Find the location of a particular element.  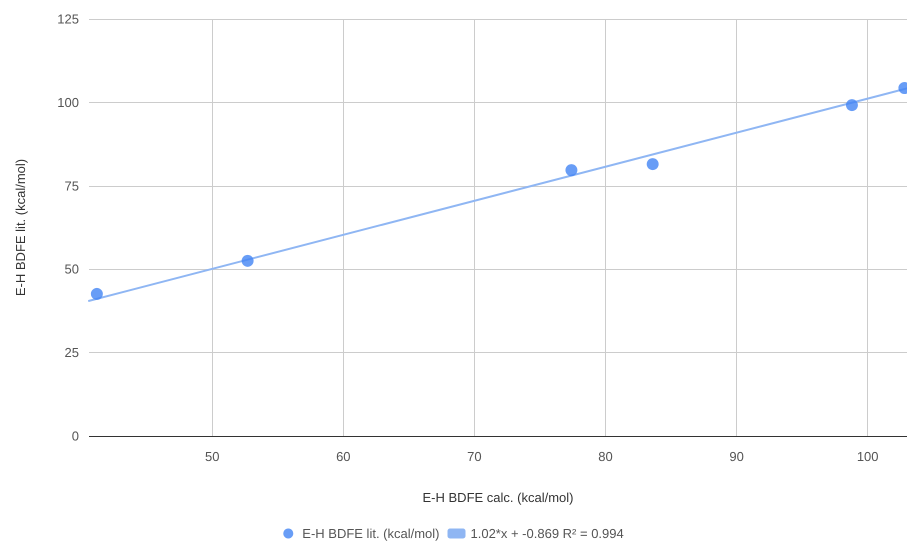

y-tick-label: 0 is located at coordinates (75, 436).